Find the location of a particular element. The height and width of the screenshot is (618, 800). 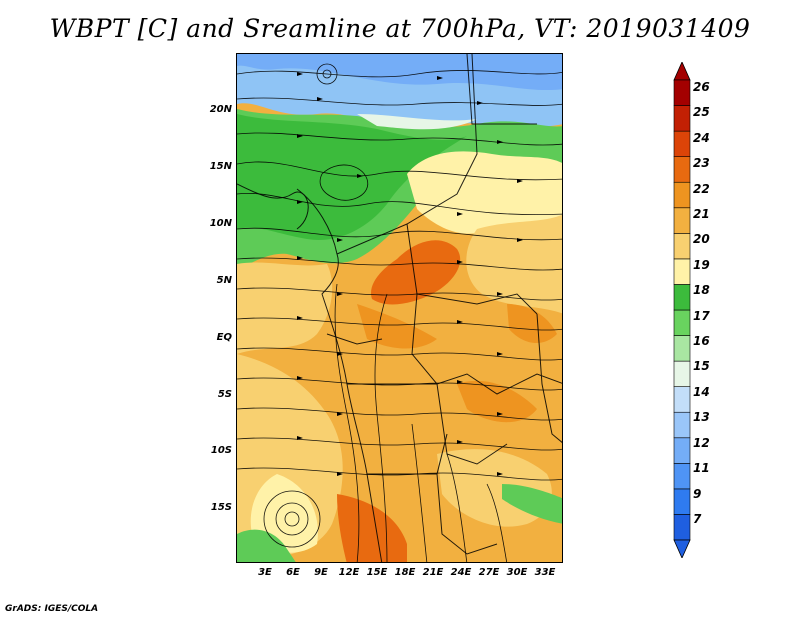

lon-label: 27E is located at coordinates (489, 572).